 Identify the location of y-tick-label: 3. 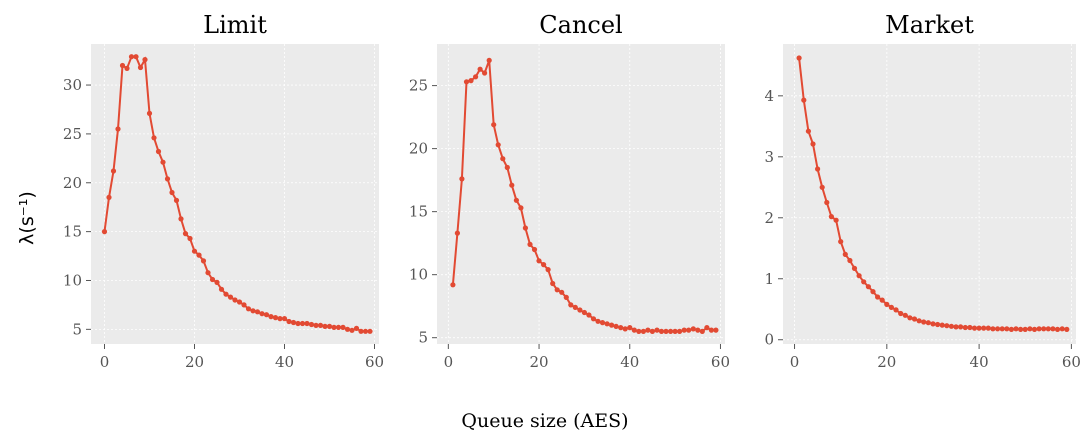
(769, 157).